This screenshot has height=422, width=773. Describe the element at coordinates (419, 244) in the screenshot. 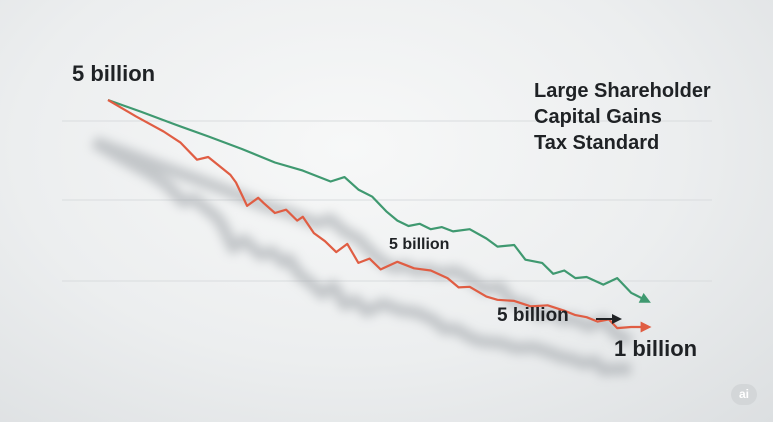

I see `middle-value-label: 5 billion` at that location.